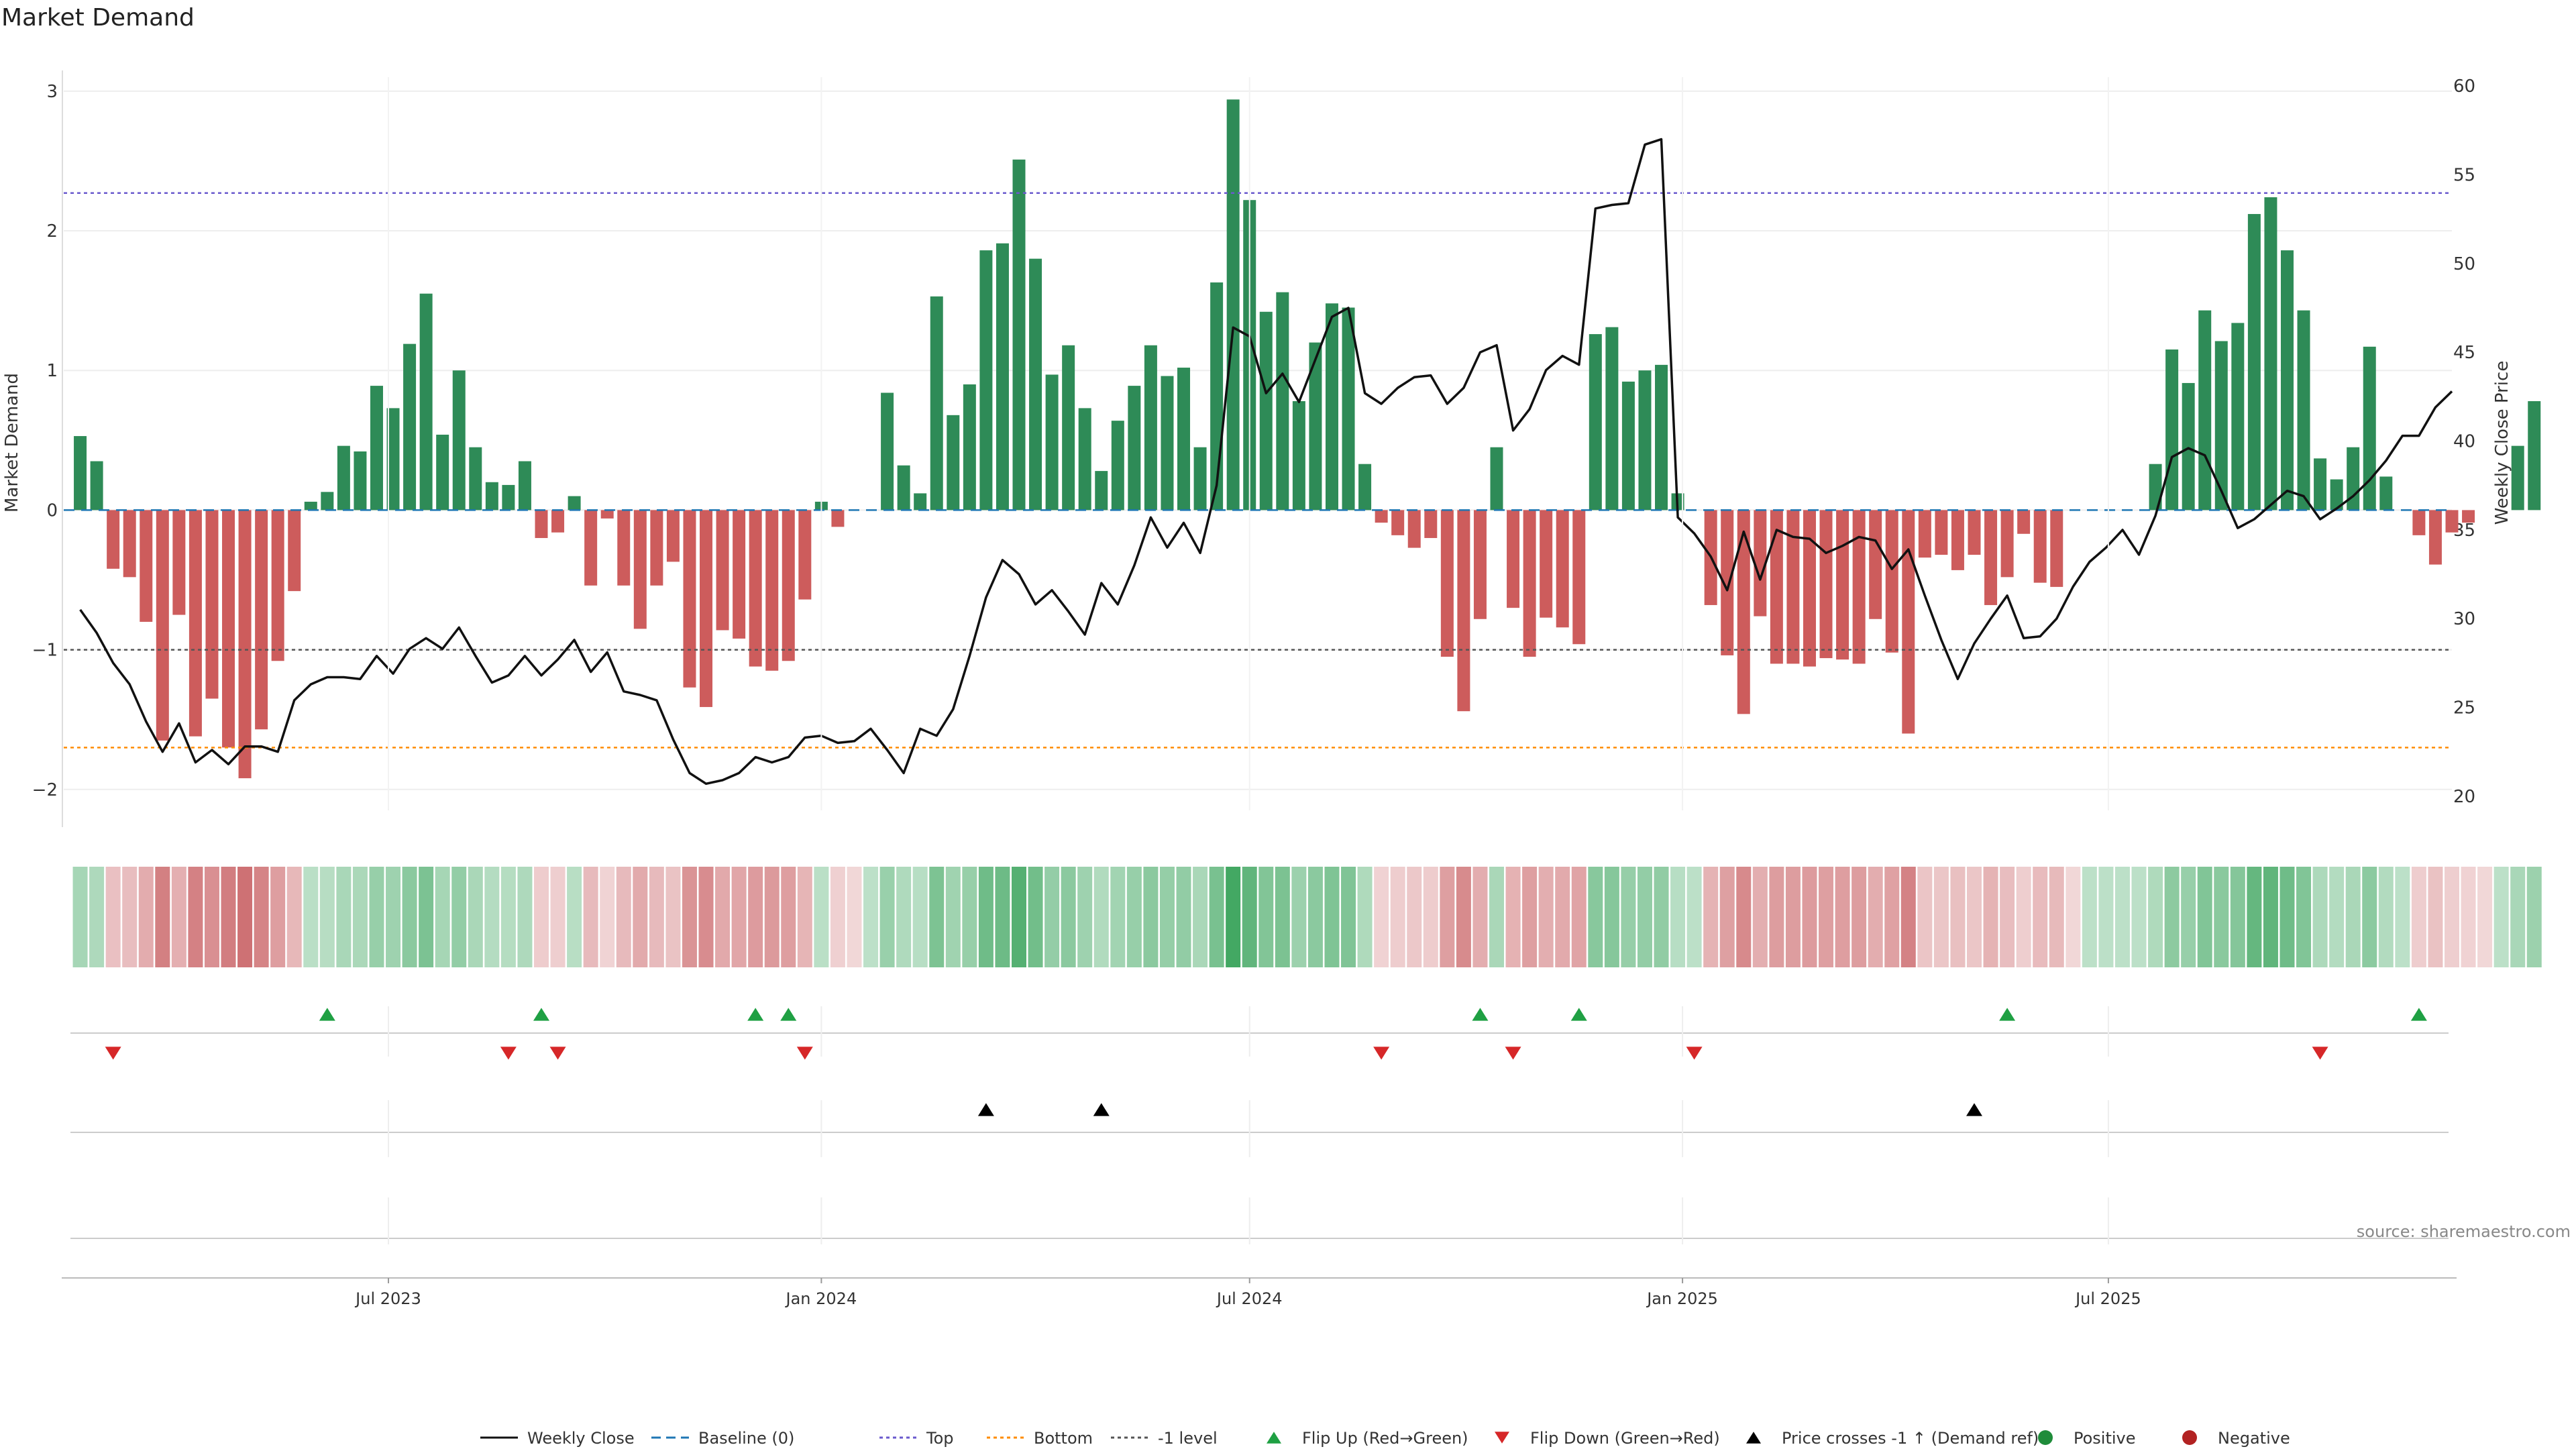 Image resolution: width=2576 pixels, height=1449 pixels. What do you see at coordinates (1063, 1438) in the screenshot?
I see `legend-label: Bottom` at bounding box center [1063, 1438].